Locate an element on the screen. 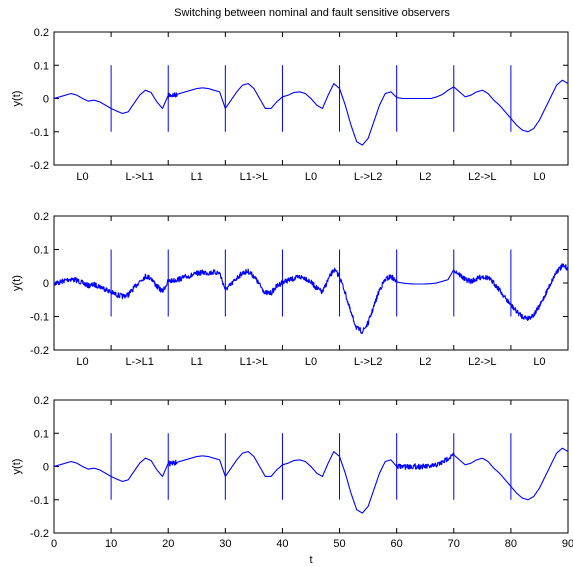 The width and height of the screenshot is (573, 567). x-tick-label: 10 is located at coordinates (111, 544).